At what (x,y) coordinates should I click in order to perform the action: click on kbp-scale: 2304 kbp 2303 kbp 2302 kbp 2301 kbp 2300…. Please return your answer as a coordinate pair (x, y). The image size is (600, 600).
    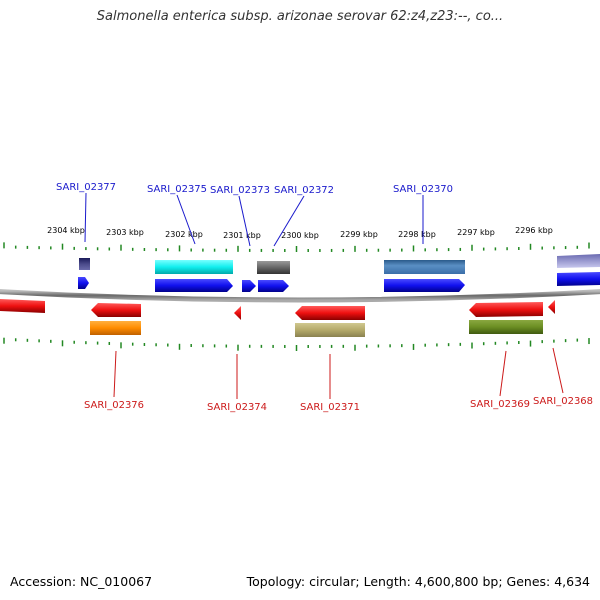
    Looking at the image, I should click on (300, 233).